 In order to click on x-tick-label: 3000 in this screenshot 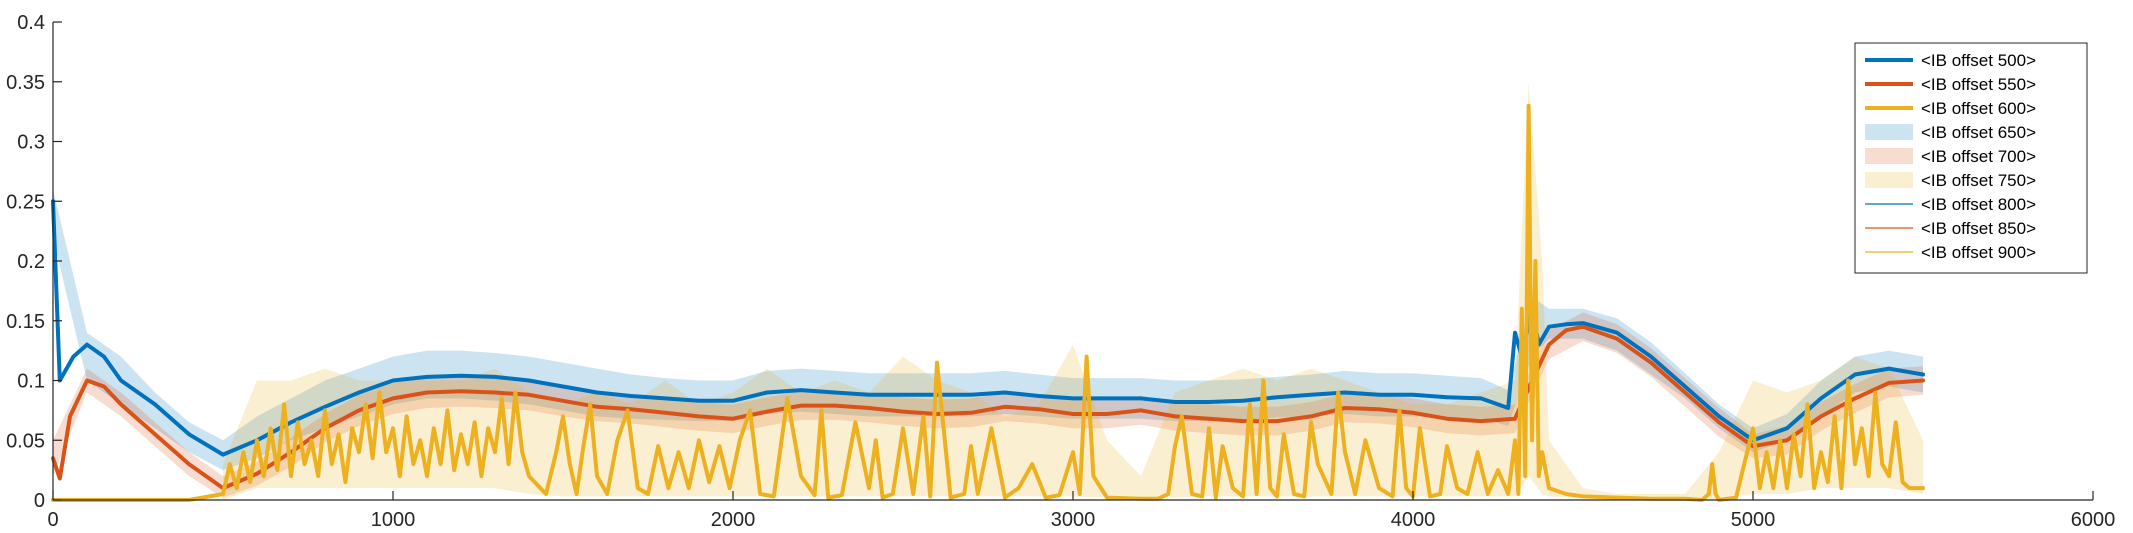, I will do `click(1073, 520)`.